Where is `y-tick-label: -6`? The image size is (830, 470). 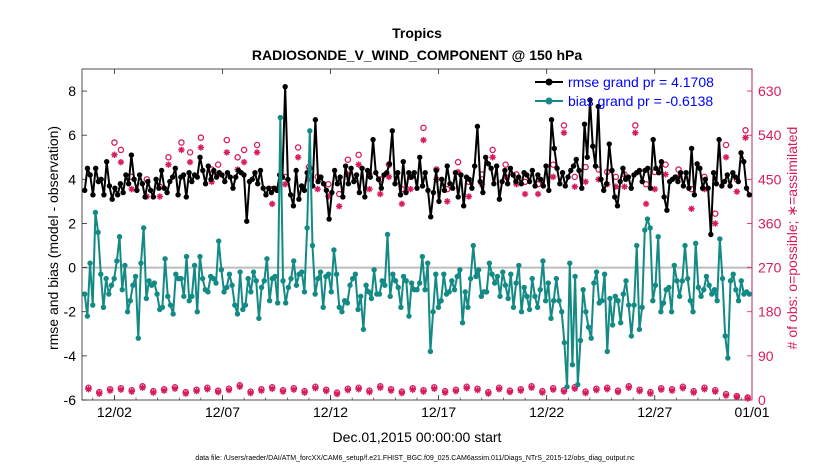 y-tick-label: -6 is located at coordinates (70, 400).